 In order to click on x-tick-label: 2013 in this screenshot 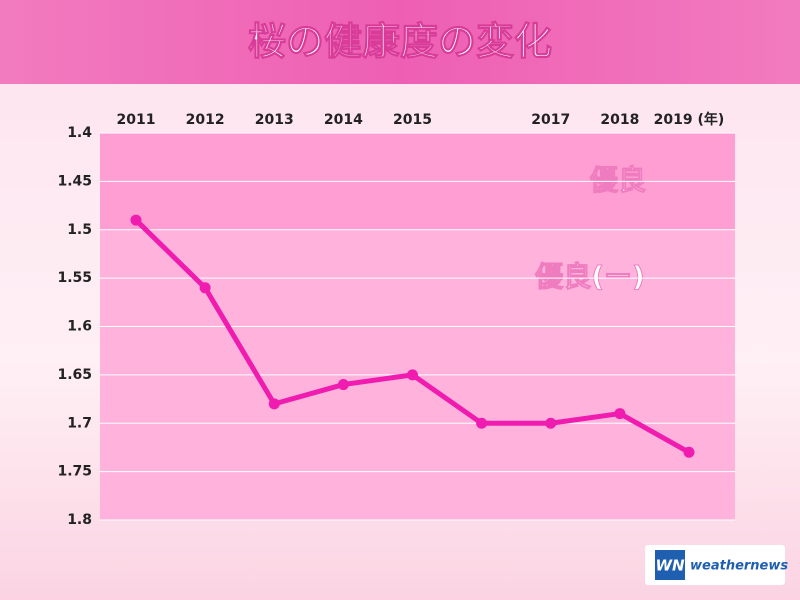, I will do `click(274, 120)`.